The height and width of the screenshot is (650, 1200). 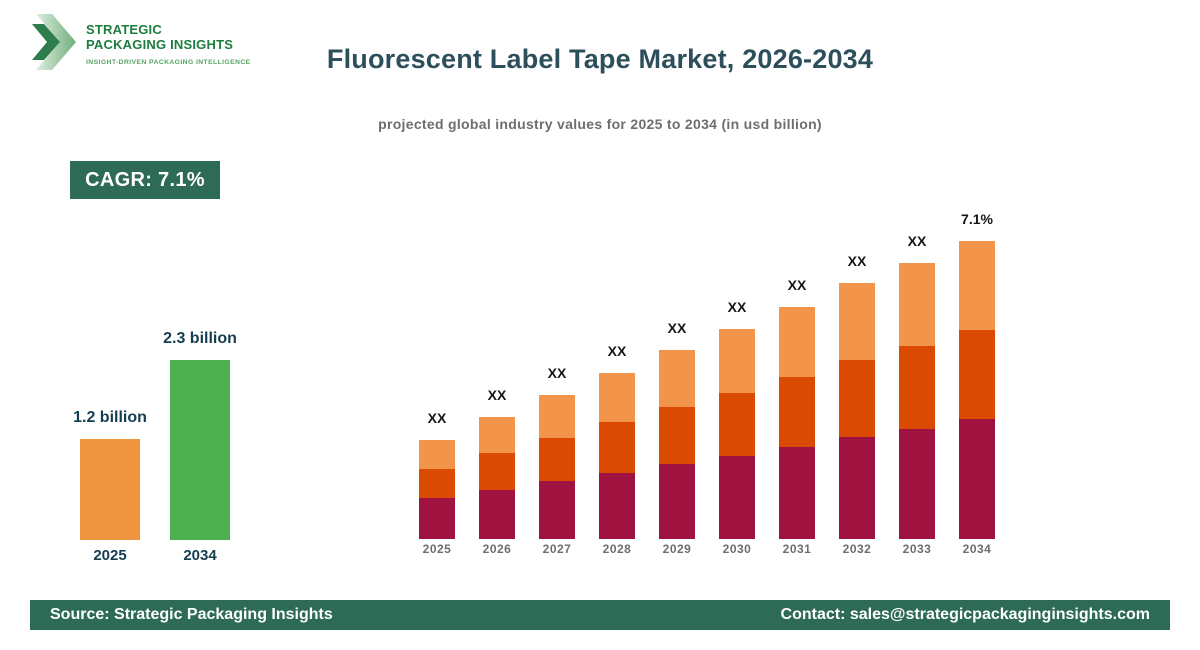 I want to click on projection-year-label: 2026, so click(x=497, y=549).